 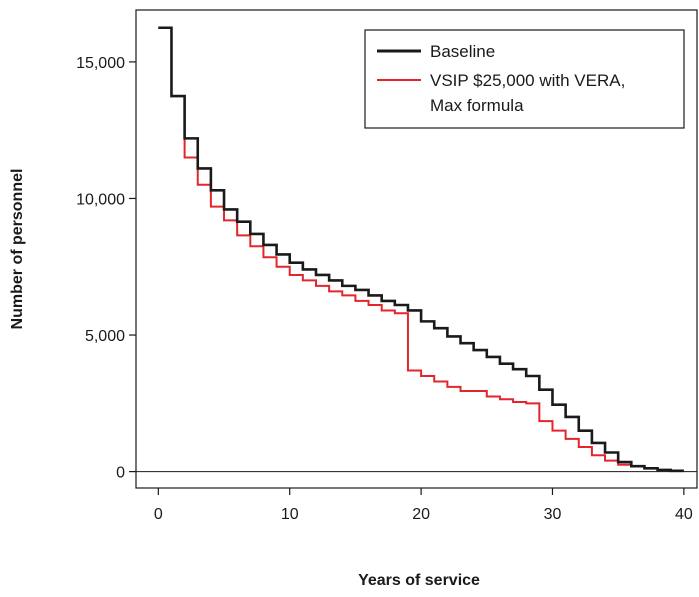 I want to click on x-tick-label: 20, so click(x=421, y=514).